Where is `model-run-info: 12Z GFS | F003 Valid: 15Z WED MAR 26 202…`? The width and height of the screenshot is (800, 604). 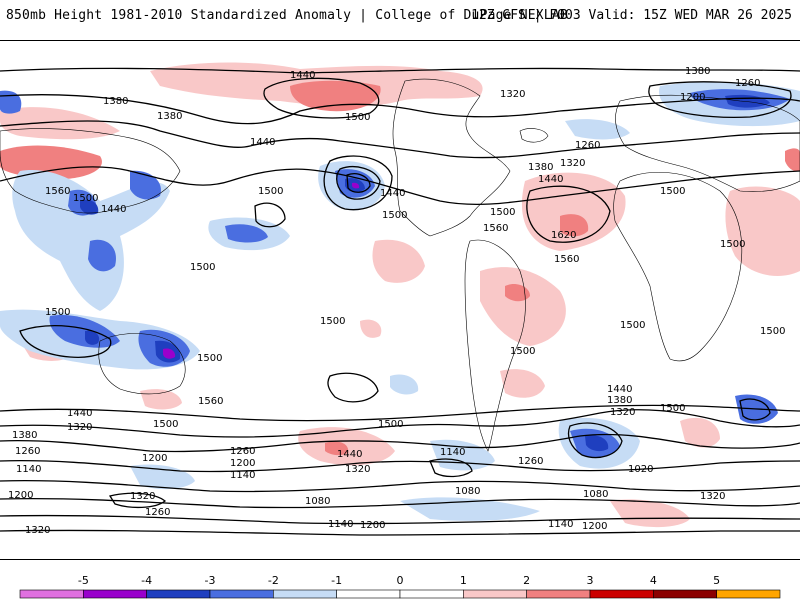 model-run-info: 12Z GFS | F003 Valid: 15Z WED MAR 26 202… is located at coordinates (631, 15).